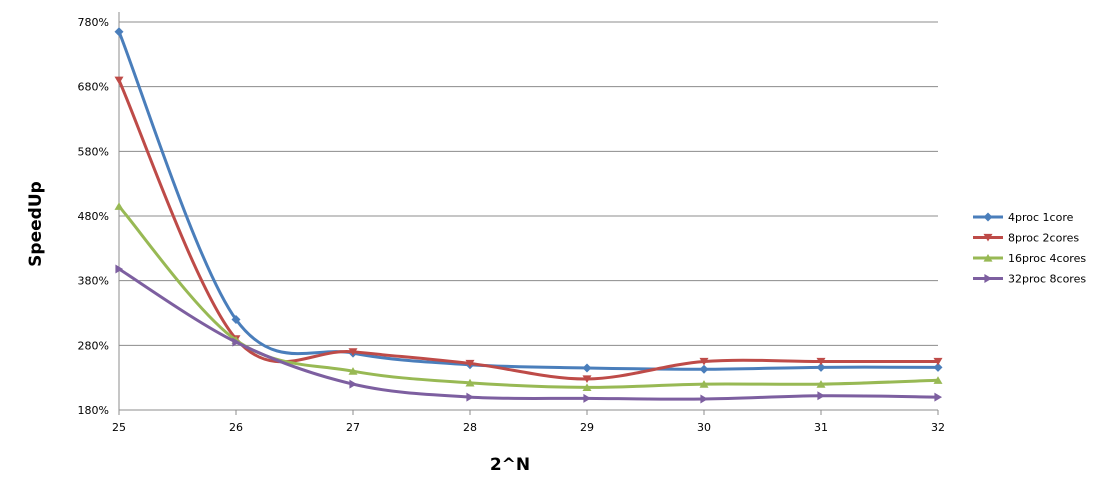 This screenshot has height=496, width=1108. What do you see at coordinates (119, 427) in the screenshot?
I see `x-tick-label: 25` at bounding box center [119, 427].